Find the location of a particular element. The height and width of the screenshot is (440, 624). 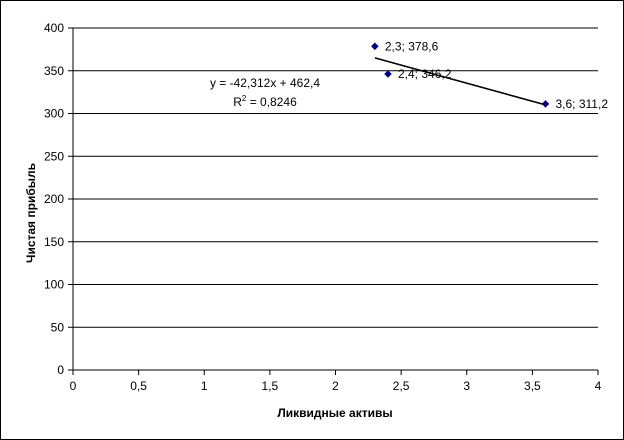

r2-superscript: 2 is located at coordinates (244, 98).